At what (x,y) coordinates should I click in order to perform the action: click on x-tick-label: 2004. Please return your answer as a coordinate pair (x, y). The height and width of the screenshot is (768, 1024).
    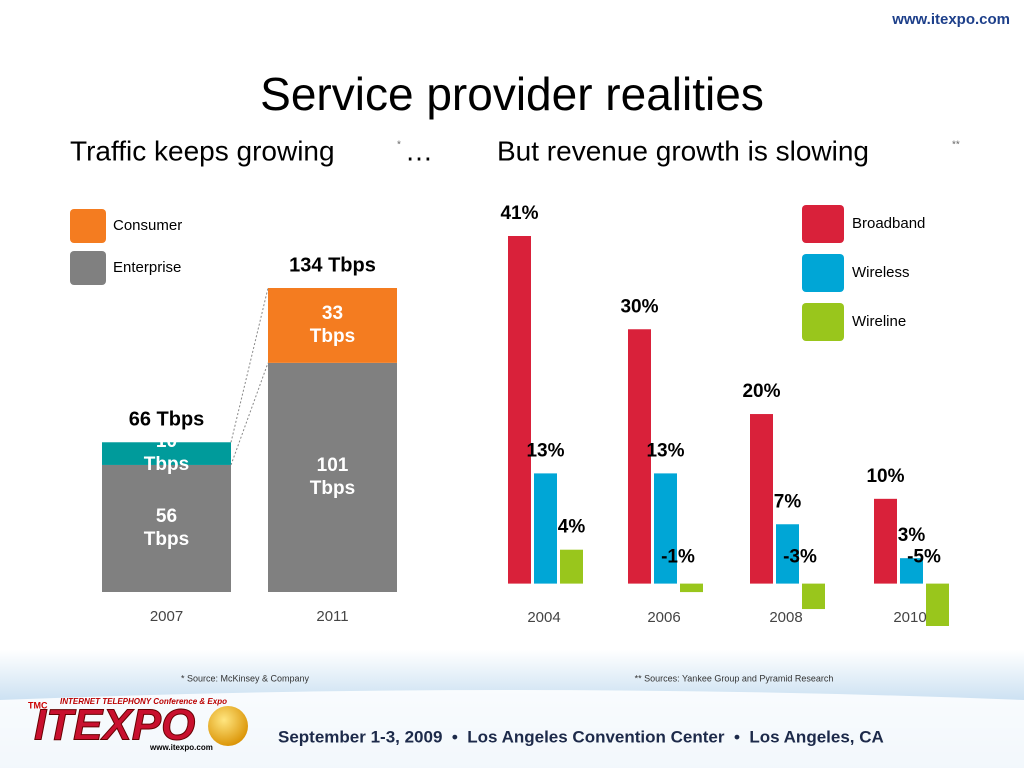
    Looking at the image, I should click on (543, 617).